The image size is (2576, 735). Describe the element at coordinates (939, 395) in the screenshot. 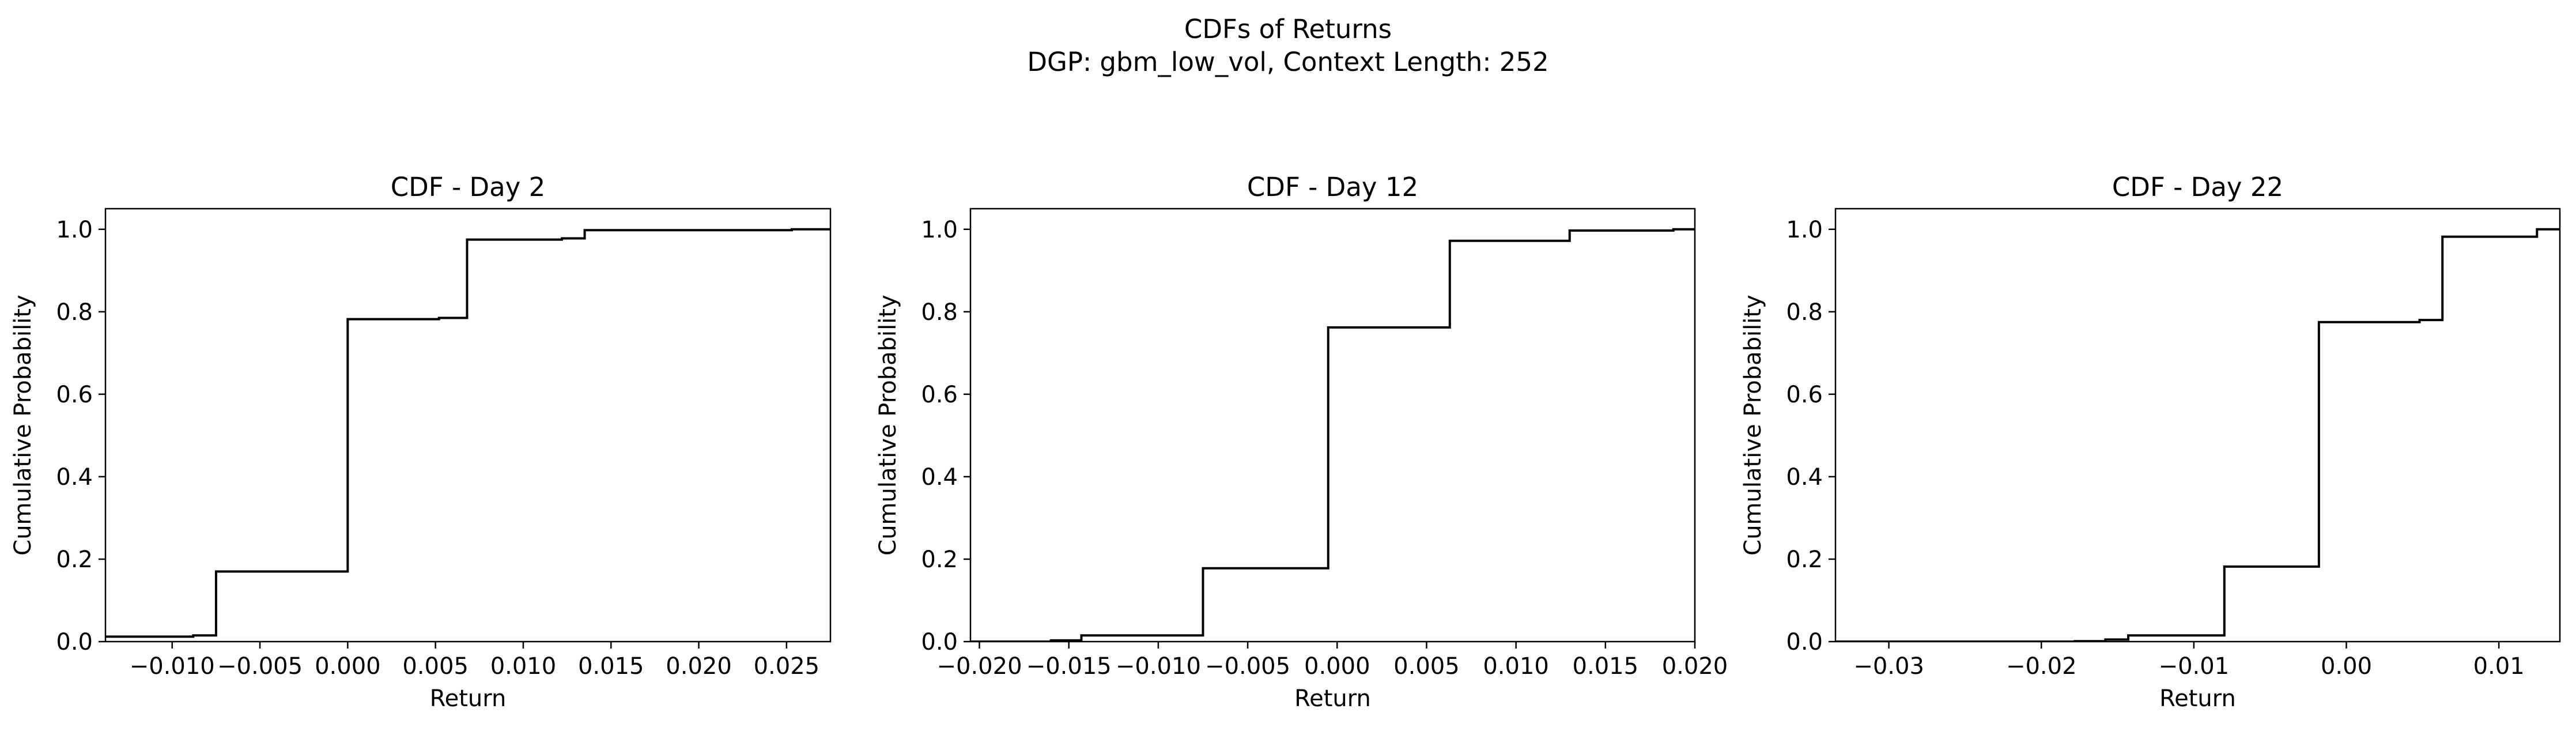

I see `chart-1-ytick-label: 0.6` at that location.